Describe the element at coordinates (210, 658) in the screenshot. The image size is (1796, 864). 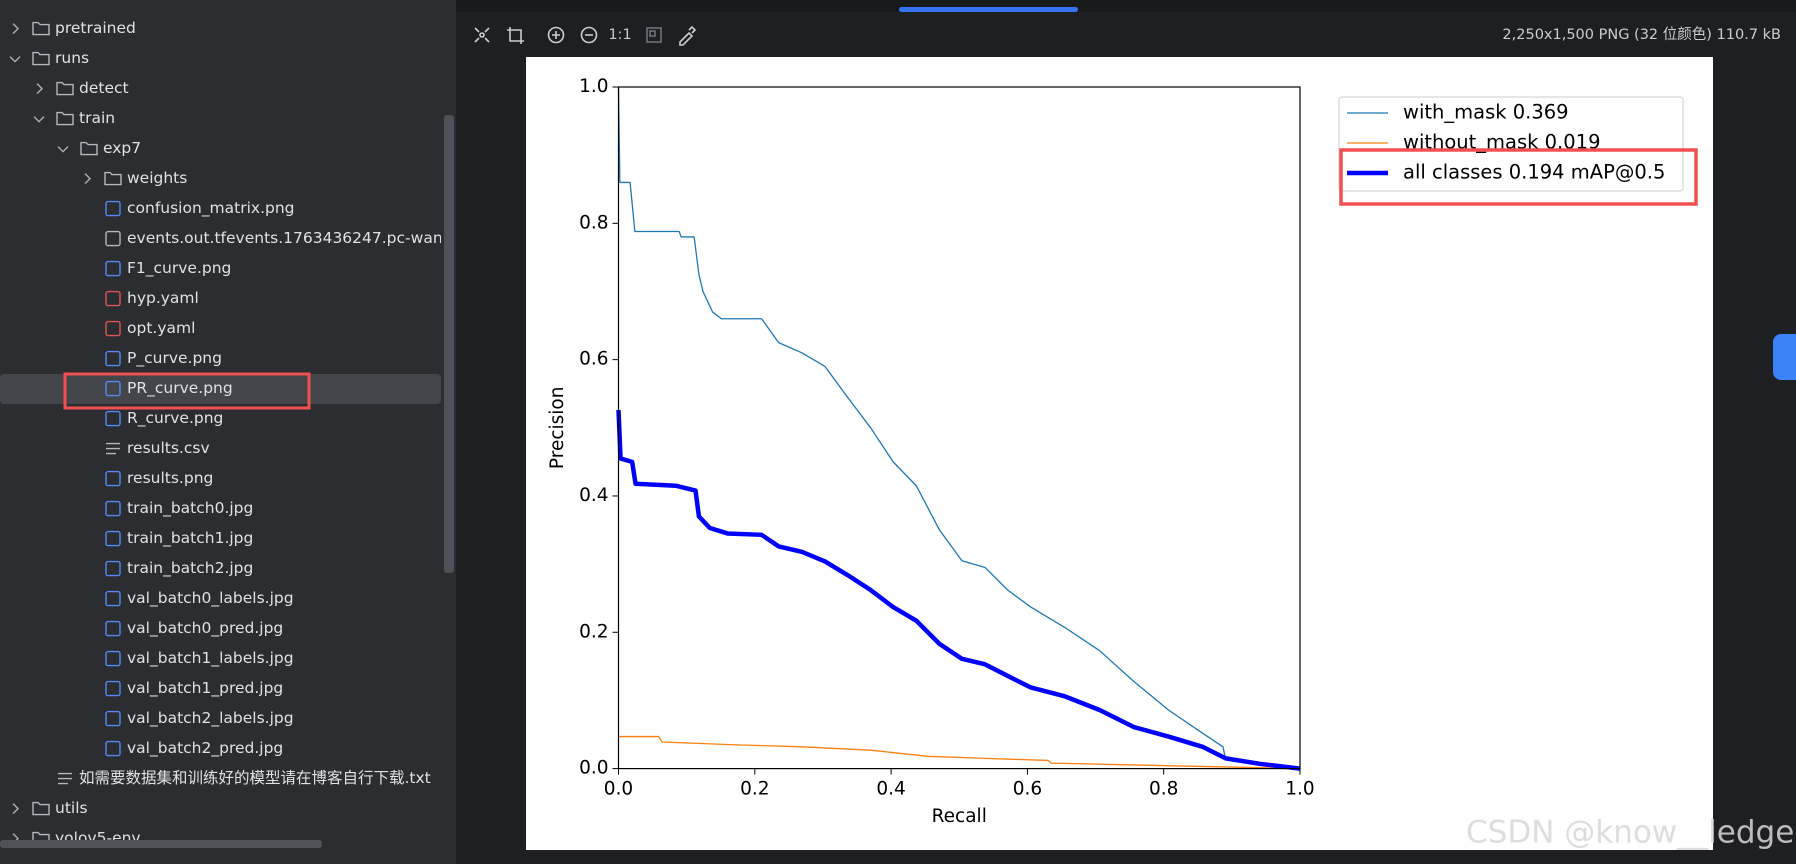
I see `file-name: val_batch1_labels.jpg` at that location.